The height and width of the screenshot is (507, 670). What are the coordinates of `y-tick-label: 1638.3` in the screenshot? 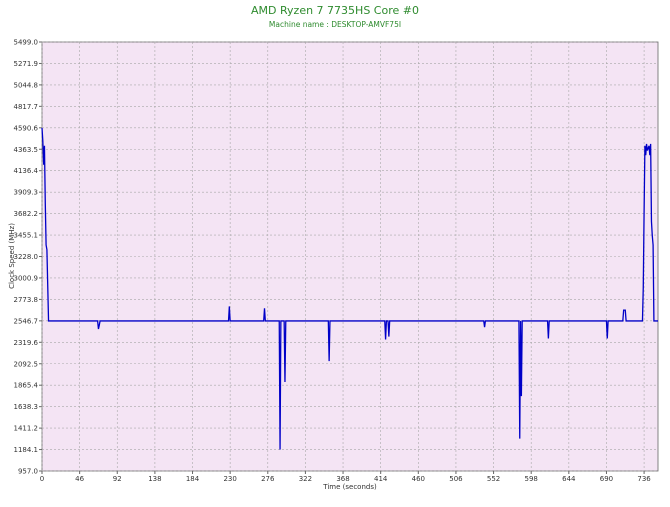 It's located at (26, 407).